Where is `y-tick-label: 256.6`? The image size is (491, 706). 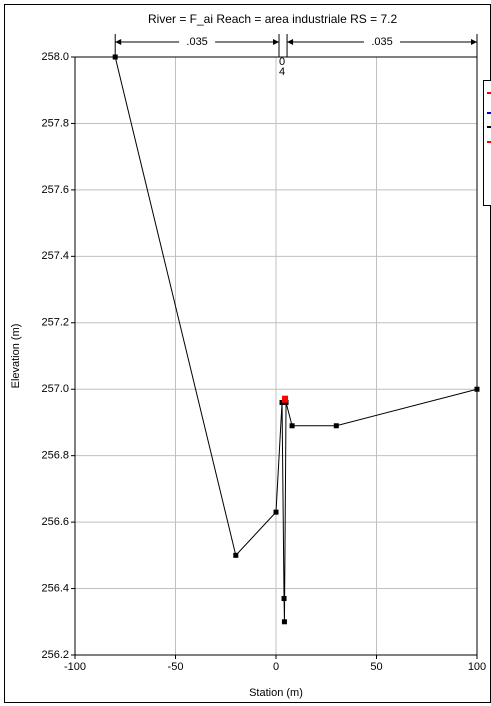
y-tick-label: 256.6 is located at coordinates (55, 522).